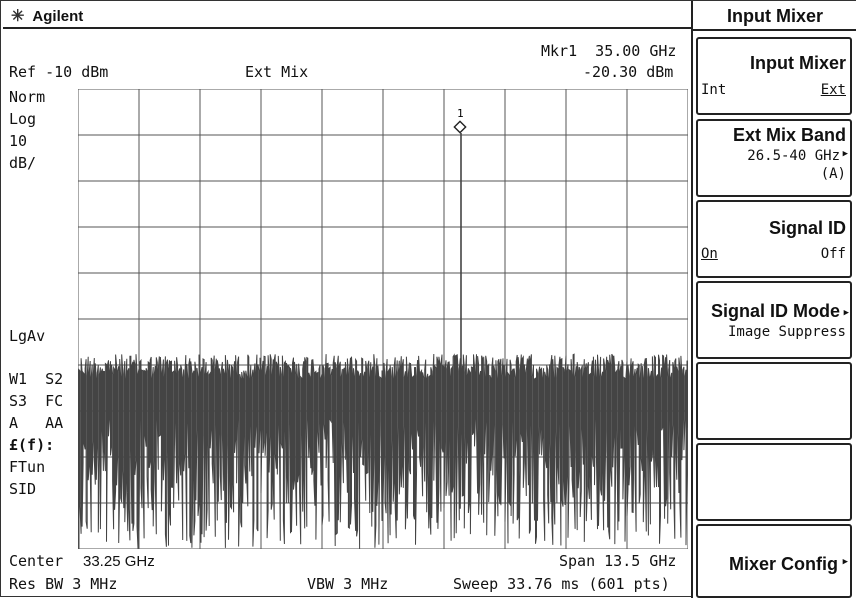 The width and height of the screenshot is (856, 598). What do you see at coordinates (27, 467) in the screenshot?
I see `ftun-label: FTun` at bounding box center [27, 467].